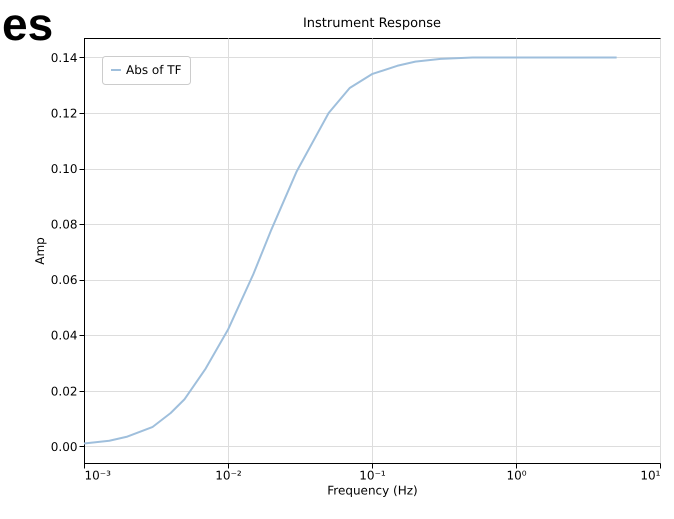 The width and height of the screenshot is (674, 519). What do you see at coordinates (64, 280) in the screenshot?
I see `y-tick-label: 0.06` at bounding box center [64, 280].